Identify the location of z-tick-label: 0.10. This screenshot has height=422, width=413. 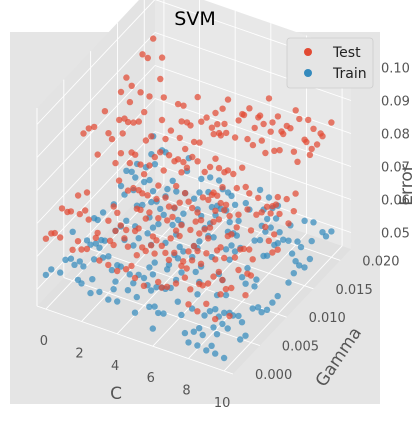
(395, 69).